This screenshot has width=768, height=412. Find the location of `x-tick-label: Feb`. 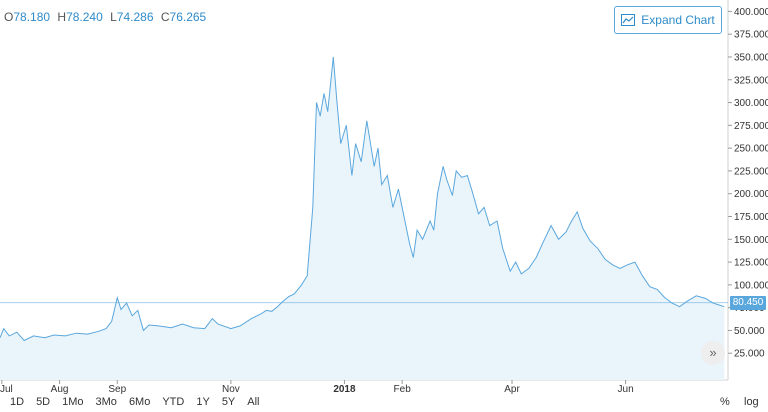

x-tick-label: Feb is located at coordinates (403, 389).